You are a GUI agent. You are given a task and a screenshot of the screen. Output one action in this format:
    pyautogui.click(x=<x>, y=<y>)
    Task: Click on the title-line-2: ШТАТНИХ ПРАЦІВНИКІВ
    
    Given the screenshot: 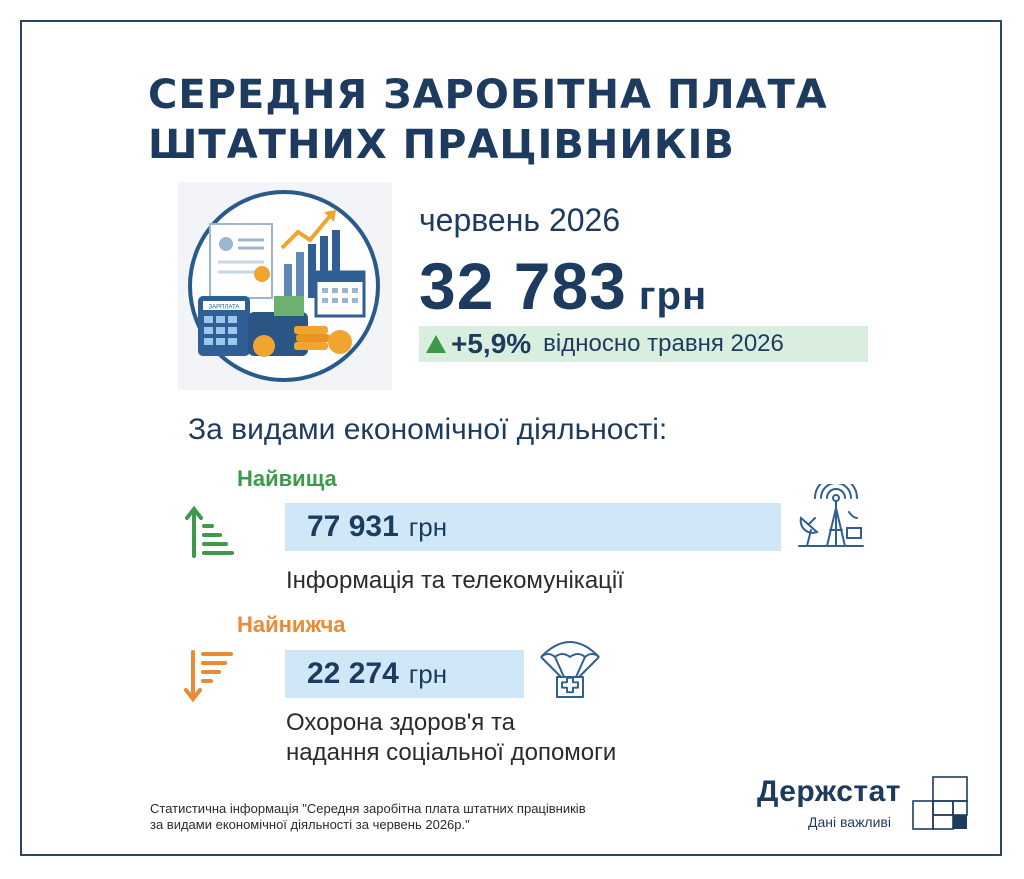 What is the action you would take?
    pyautogui.click(x=441, y=145)
    